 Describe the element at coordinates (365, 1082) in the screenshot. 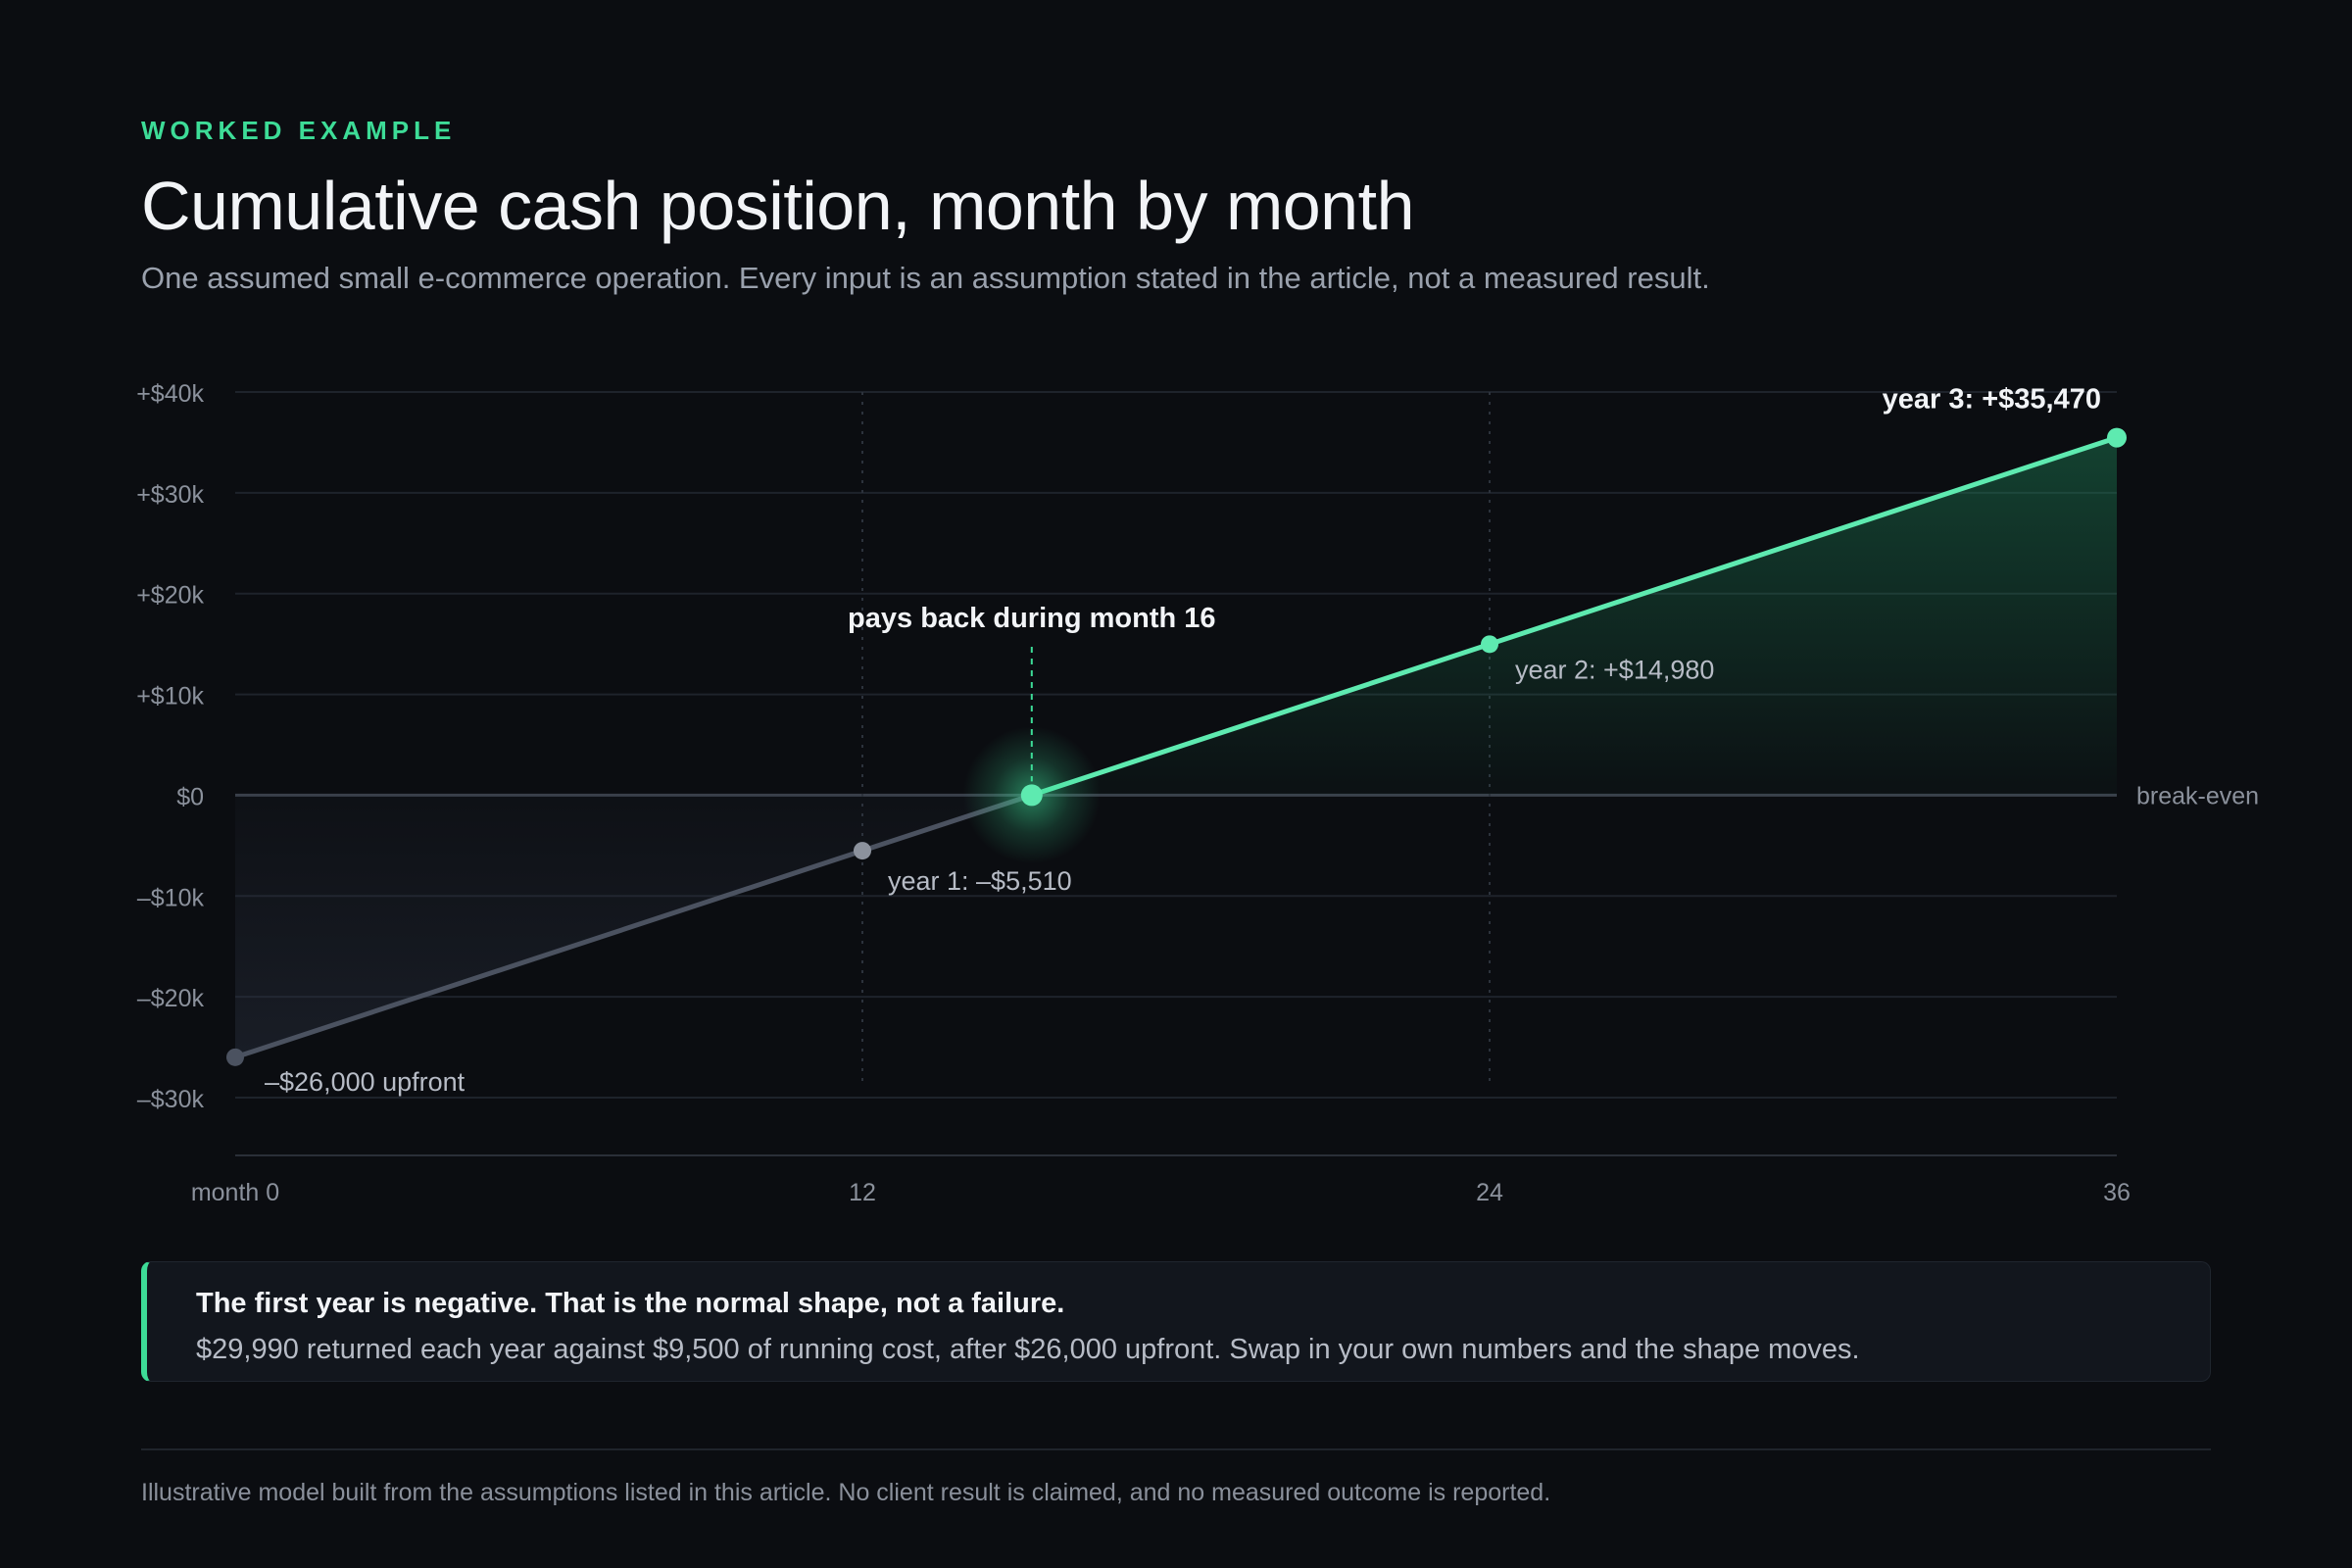

I see `data-label: –$26,000 upfront` at that location.